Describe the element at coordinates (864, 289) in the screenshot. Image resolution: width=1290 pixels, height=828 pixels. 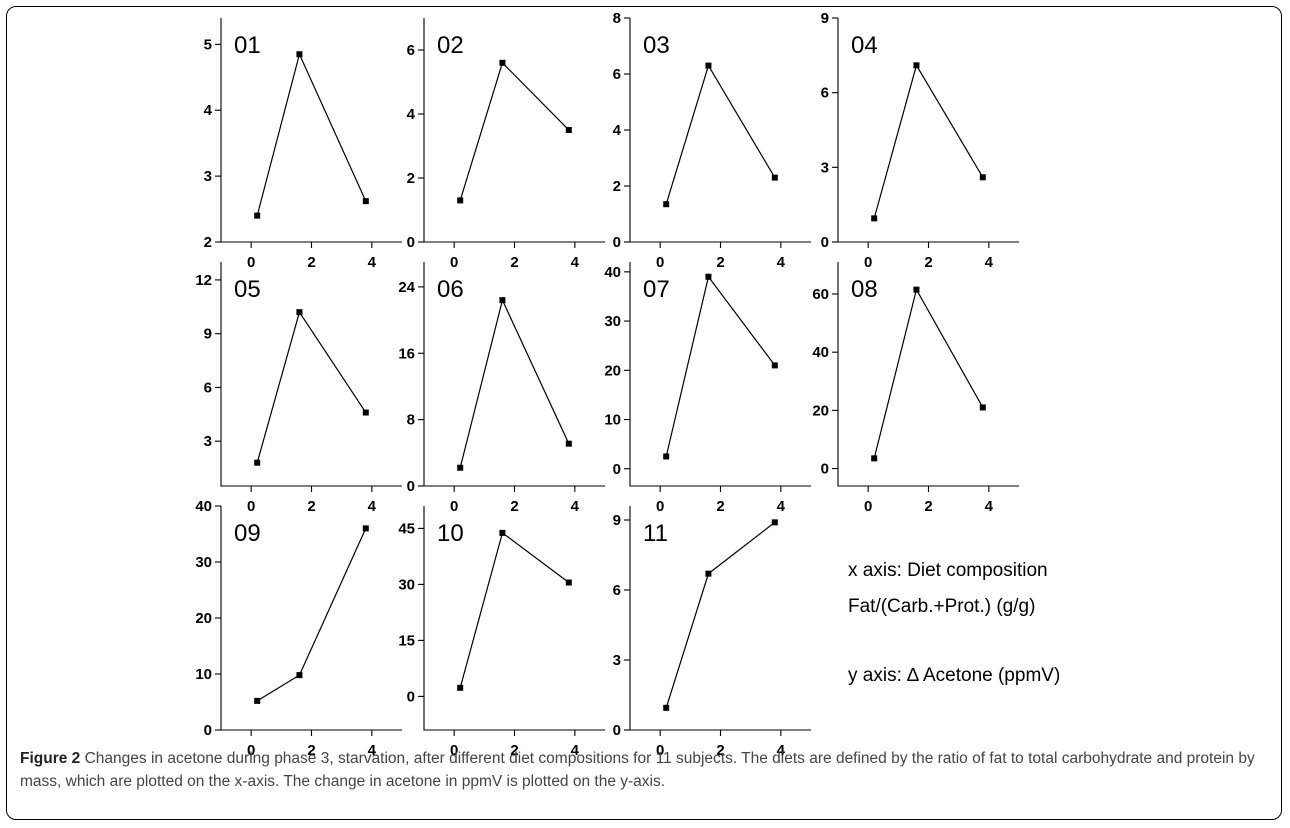
I see `panel-label: 08` at that location.